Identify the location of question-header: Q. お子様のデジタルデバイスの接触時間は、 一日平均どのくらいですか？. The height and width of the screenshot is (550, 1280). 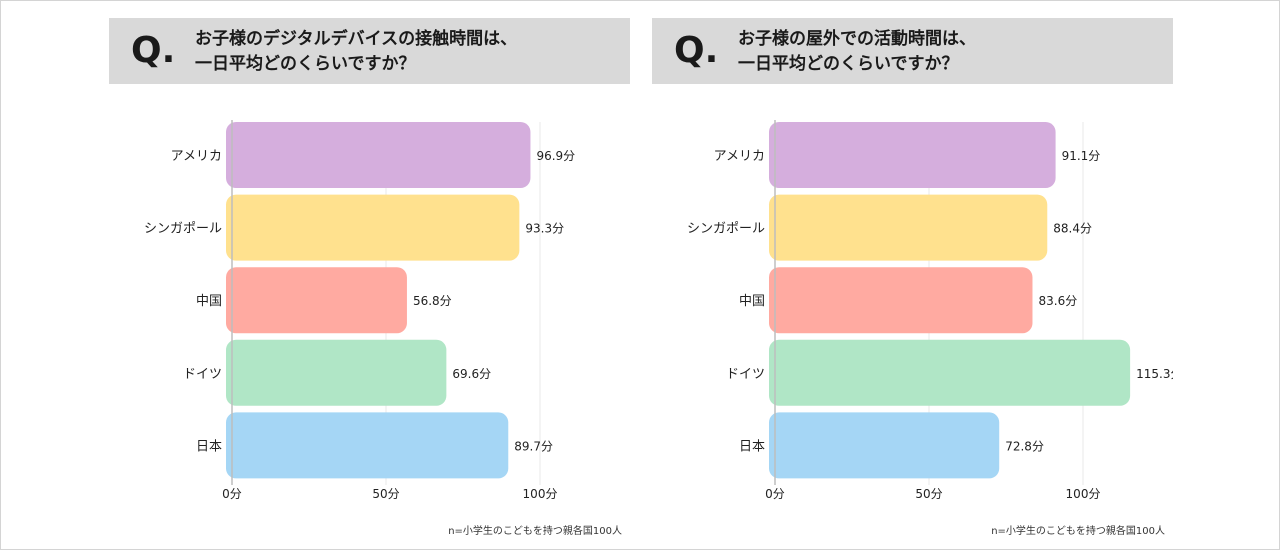
(369, 51).